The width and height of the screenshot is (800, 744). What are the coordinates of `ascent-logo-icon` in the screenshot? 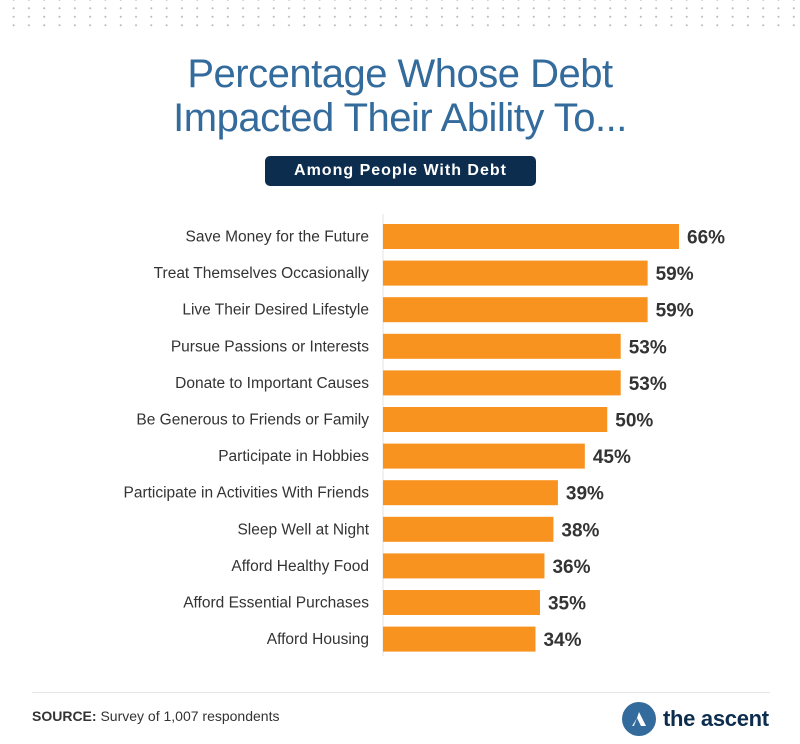 It's located at (639, 719).